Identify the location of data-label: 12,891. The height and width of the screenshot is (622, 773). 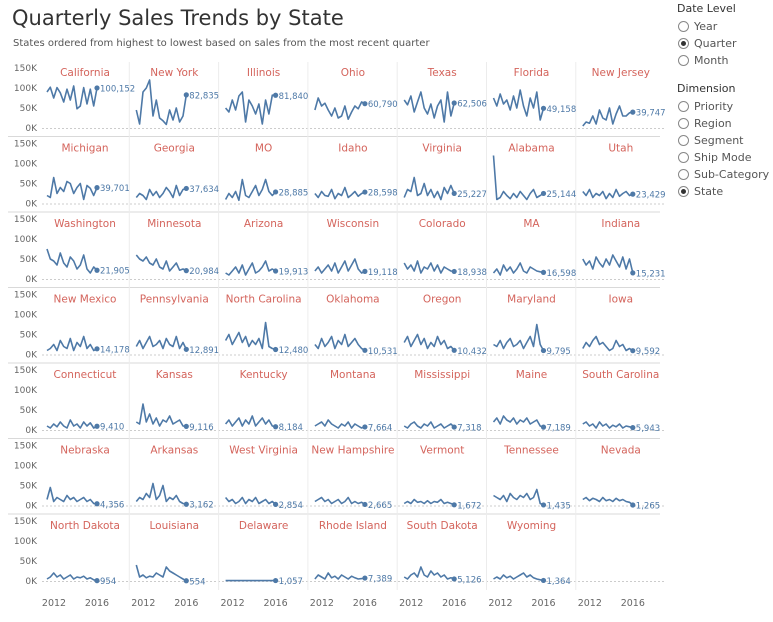
(204, 351).